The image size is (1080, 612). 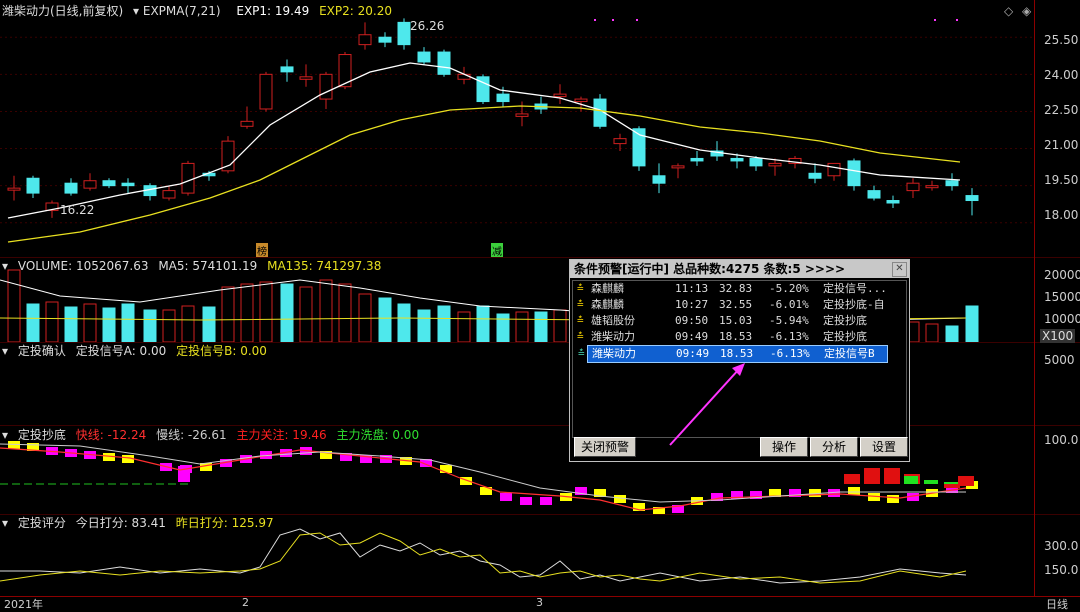 I want to click on score-chart, so click(x=483, y=556).